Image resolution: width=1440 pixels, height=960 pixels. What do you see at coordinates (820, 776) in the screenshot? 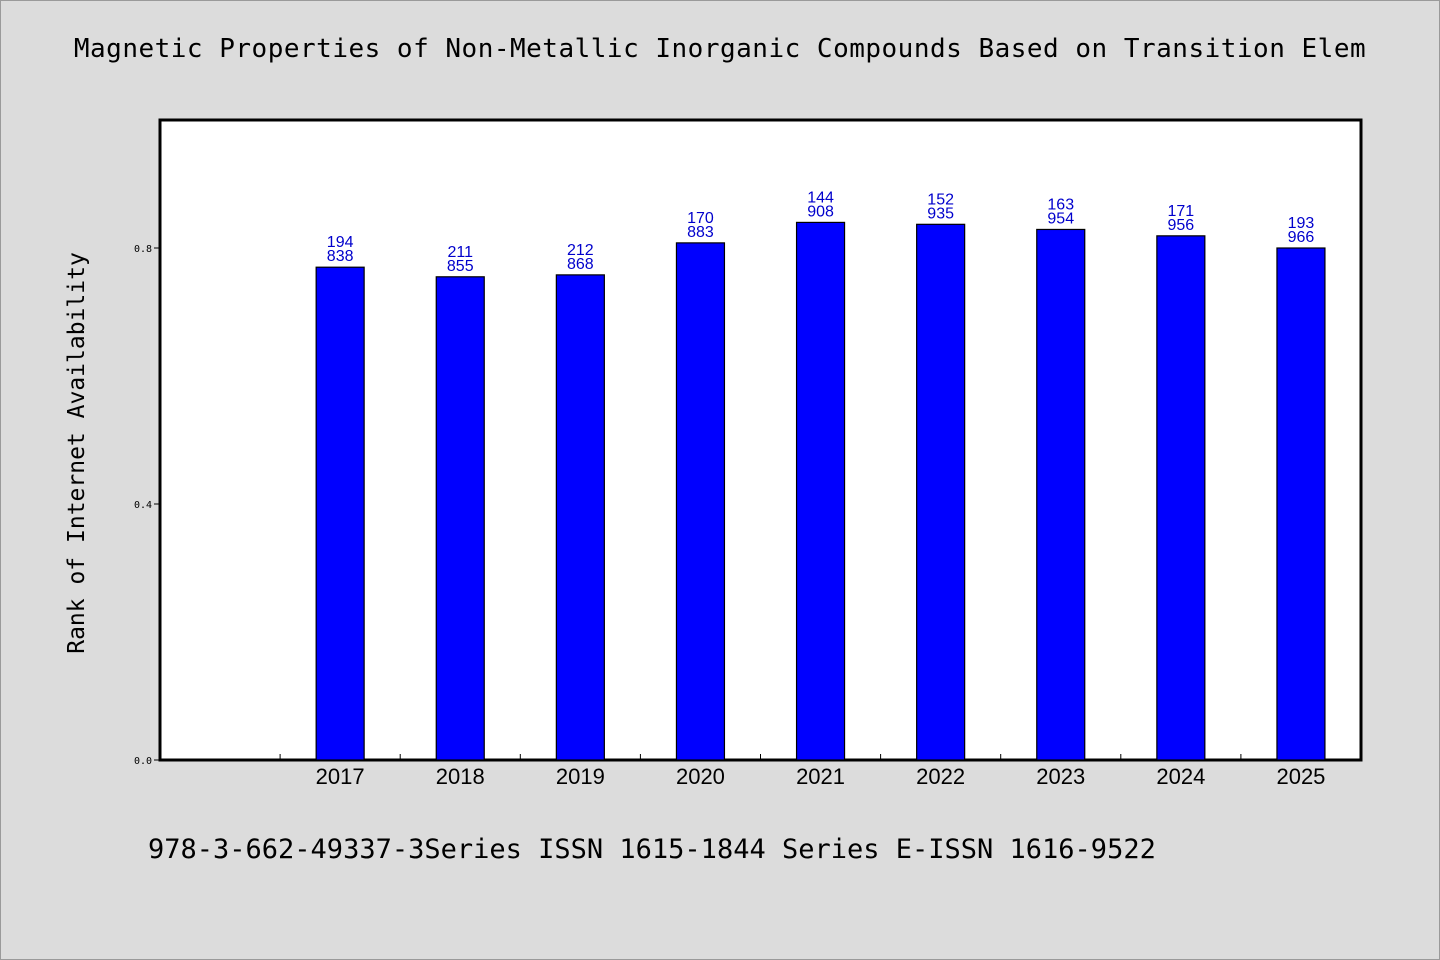
I see `x-tick-label: 2021` at bounding box center [820, 776].